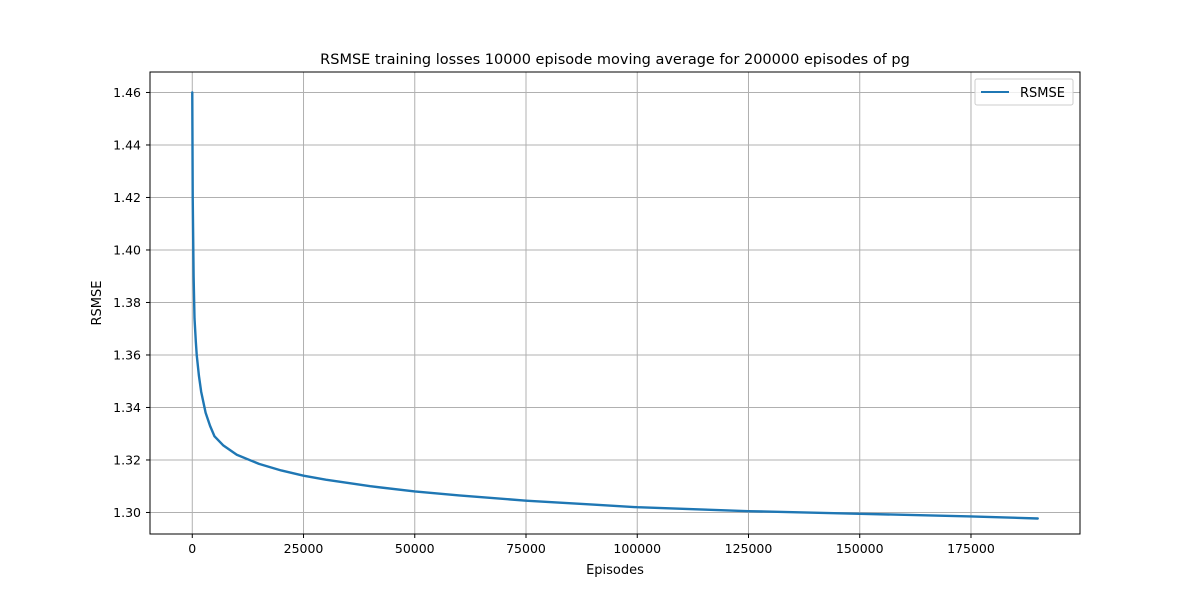 The height and width of the screenshot is (600, 1200). What do you see at coordinates (971, 548) in the screenshot?
I see `x-tick-label: 175000` at bounding box center [971, 548].